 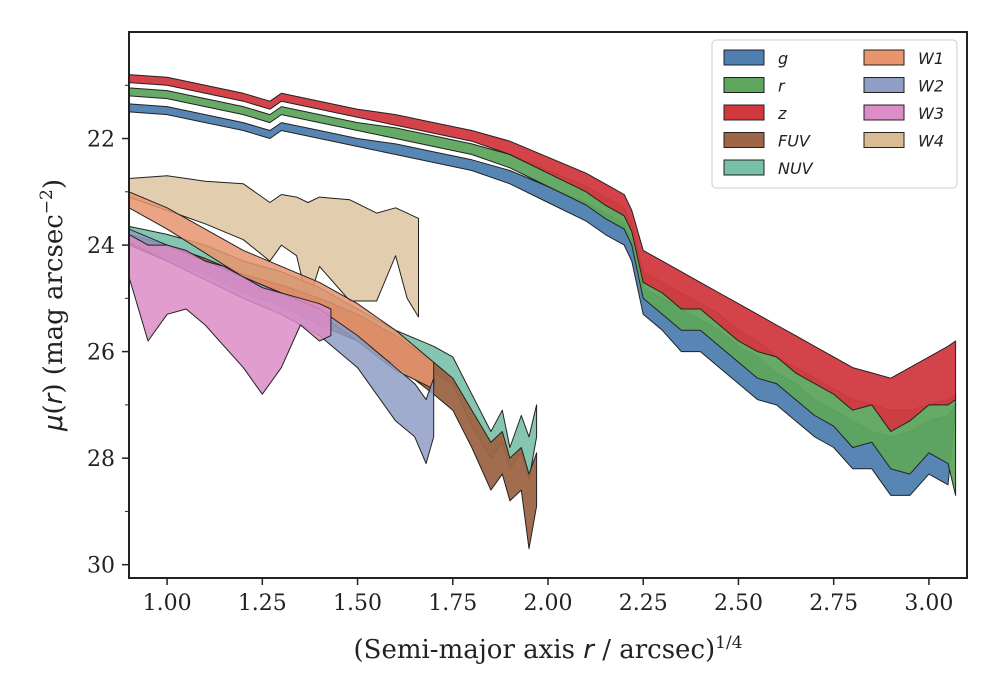 What do you see at coordinates (101, 353) in the screenshot?
I see `y-tick-label: 26` at bounding box center [101, 353].